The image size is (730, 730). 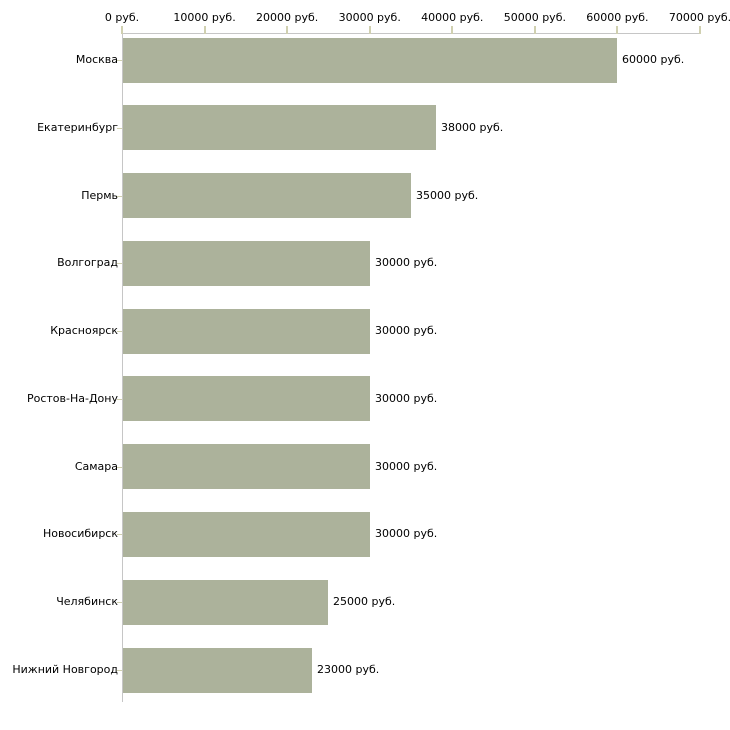 What do you see at coordinates (472, 127) in the screenshot?
I see `value-label: 38000 руб.` at bounding box center [472, 127].